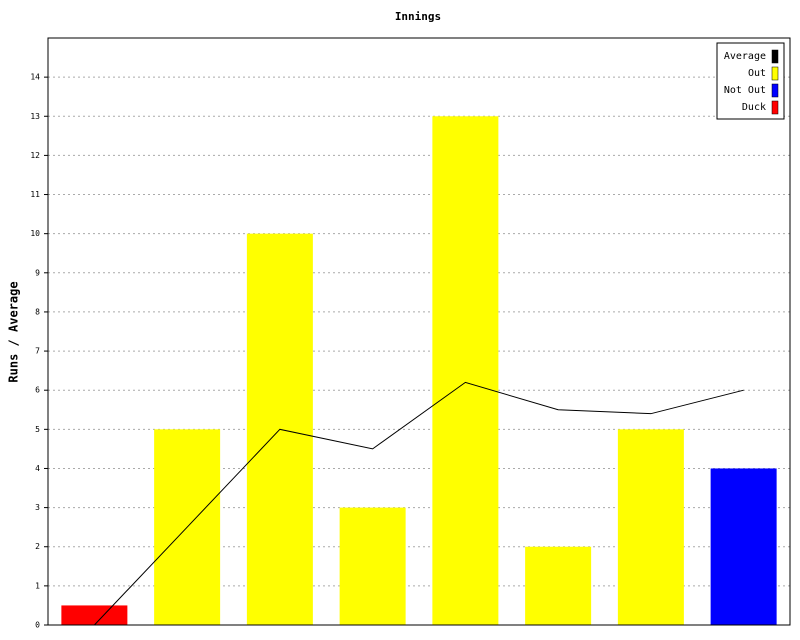  What do you see at coordinates (757, 73) in the screenshot?
I see `legend-label: Out` at bounding box center [757, 73].